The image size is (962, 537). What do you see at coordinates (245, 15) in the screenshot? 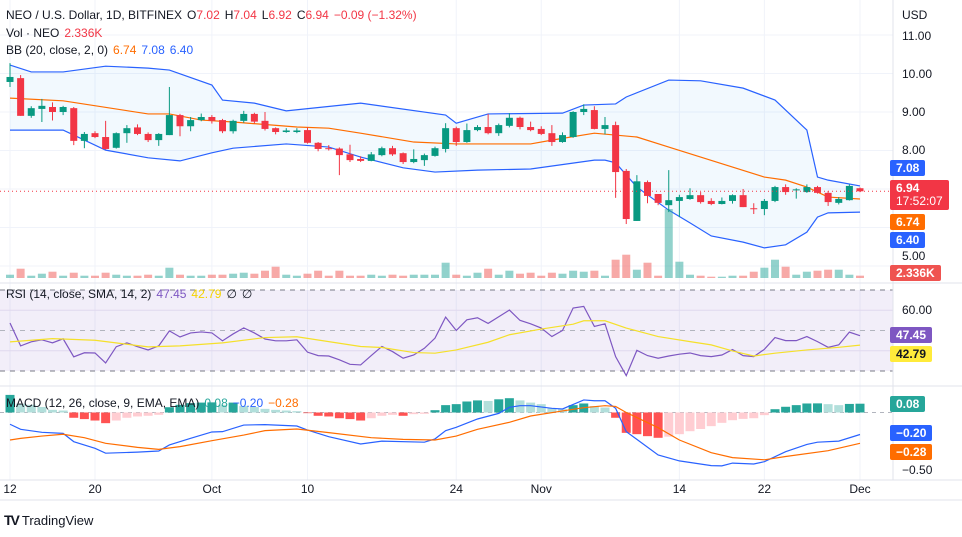
I see `high-value: 7.04` at bounding box center [245, 15].